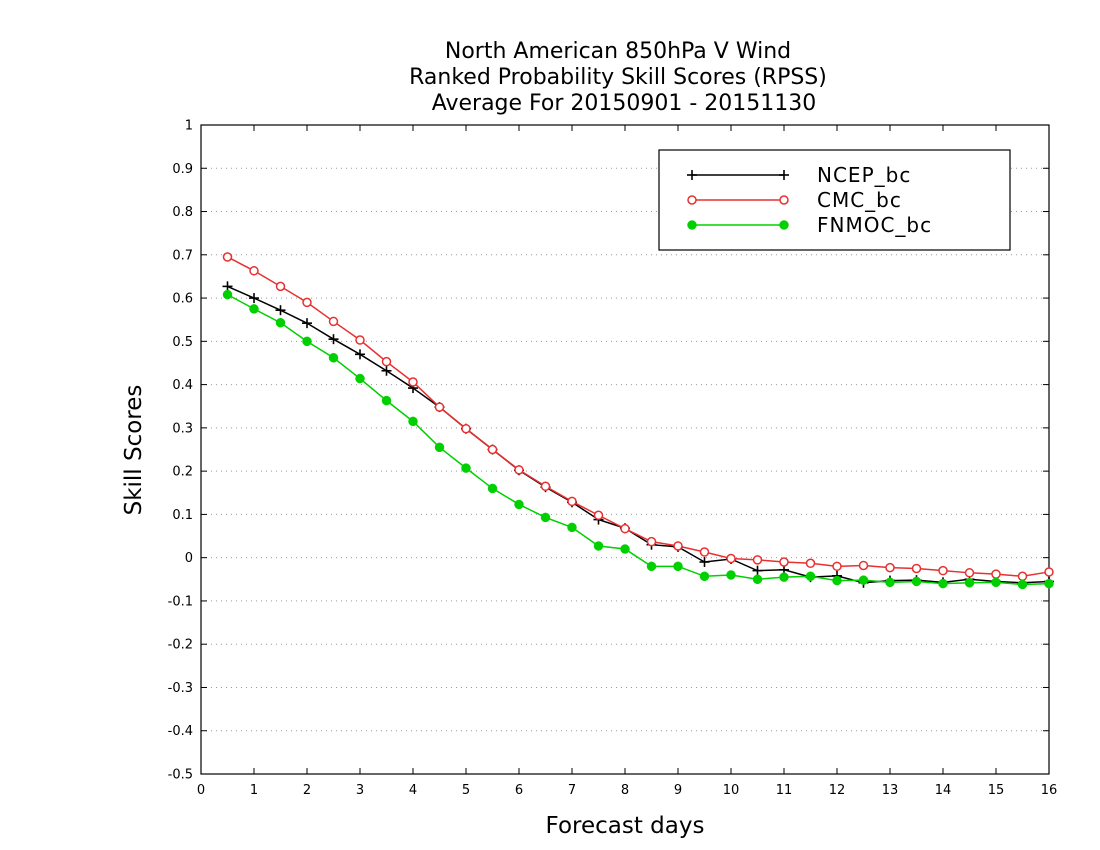 This screenshot has width=1100, height=850. Describe the element at coordinates (784, 200) in the screenshot. I see `legend-marker-cmc-bc` at that location.